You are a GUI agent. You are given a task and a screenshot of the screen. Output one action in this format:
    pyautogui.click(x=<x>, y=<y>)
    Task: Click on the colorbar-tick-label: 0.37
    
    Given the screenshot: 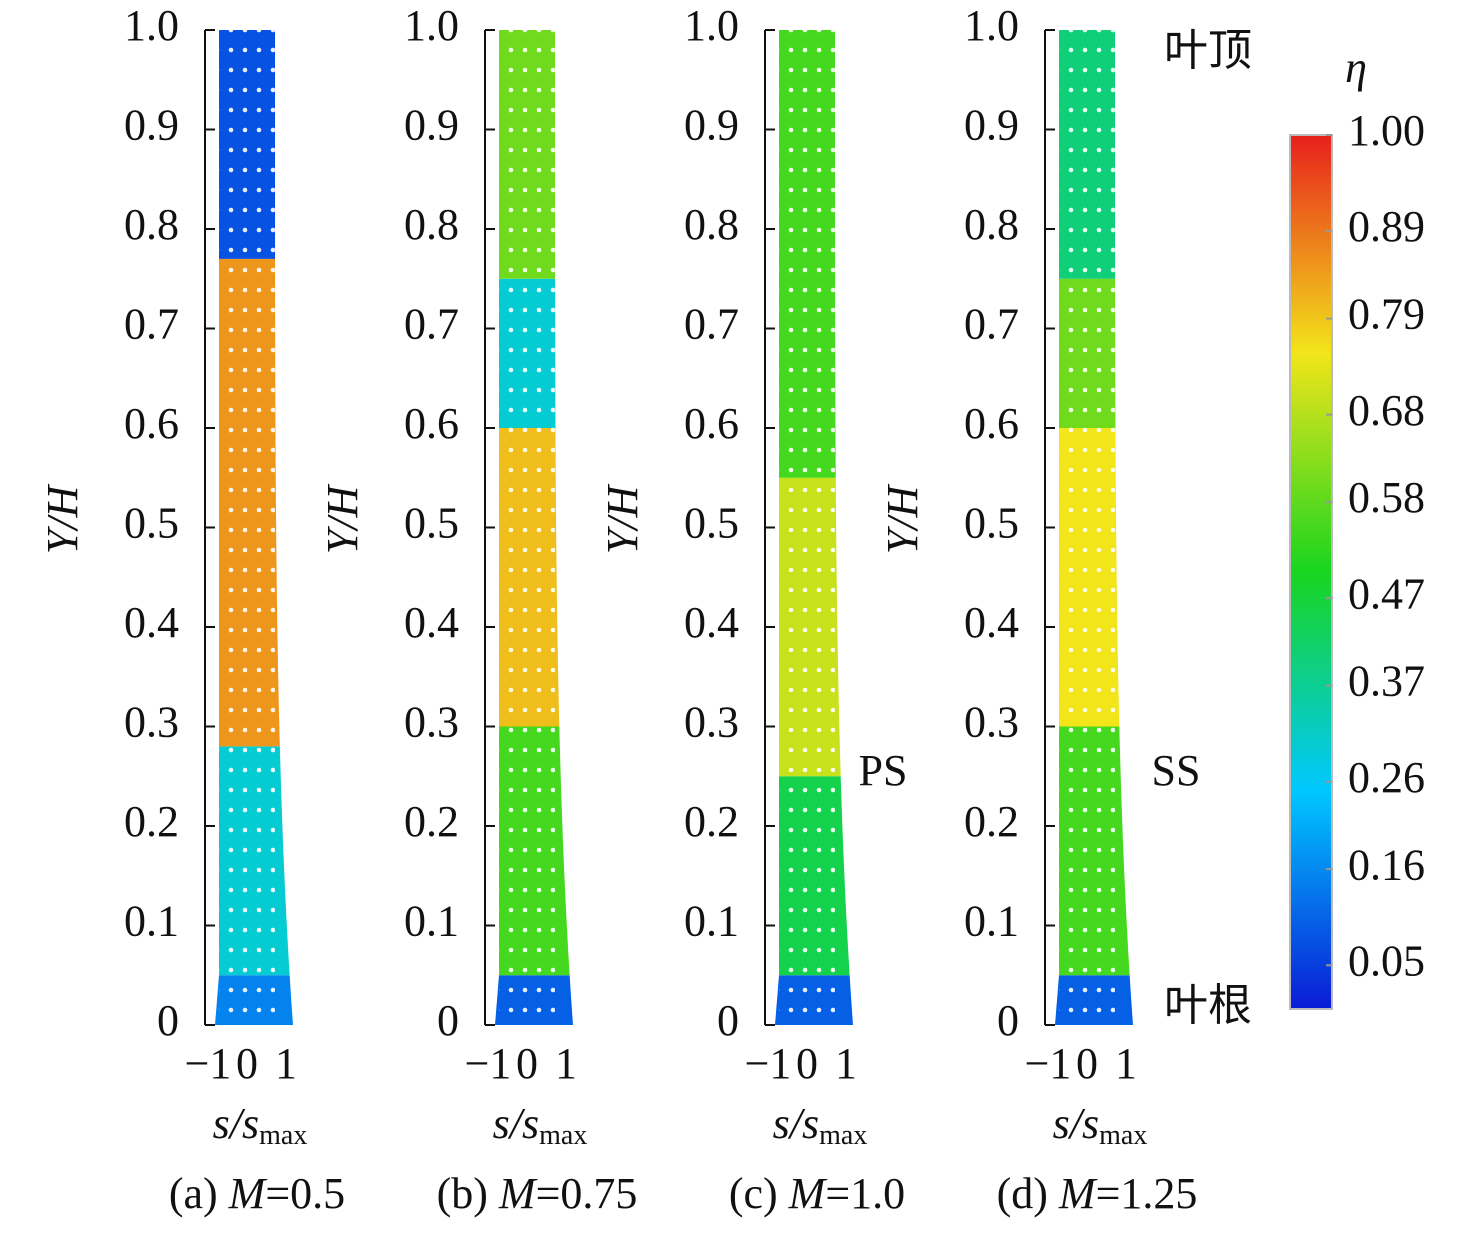 What is the action you would take?
    pyautogui.click(x=1386, y=681)
    